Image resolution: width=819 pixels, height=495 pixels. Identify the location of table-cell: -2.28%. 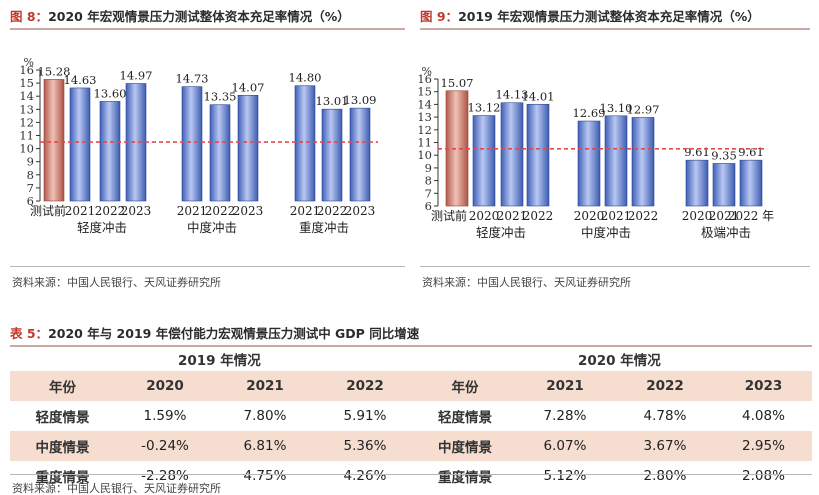
(165, 476).